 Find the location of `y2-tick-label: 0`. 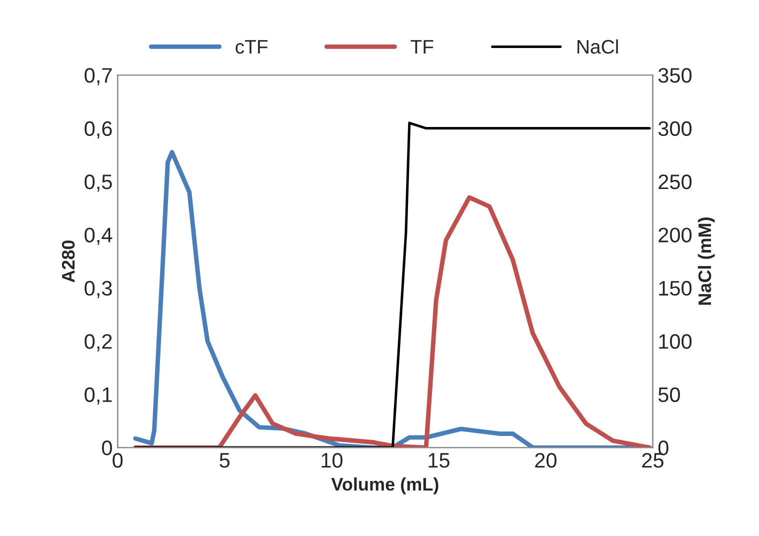

y2-tick-label: 0 is located at coordinates (663, 448).